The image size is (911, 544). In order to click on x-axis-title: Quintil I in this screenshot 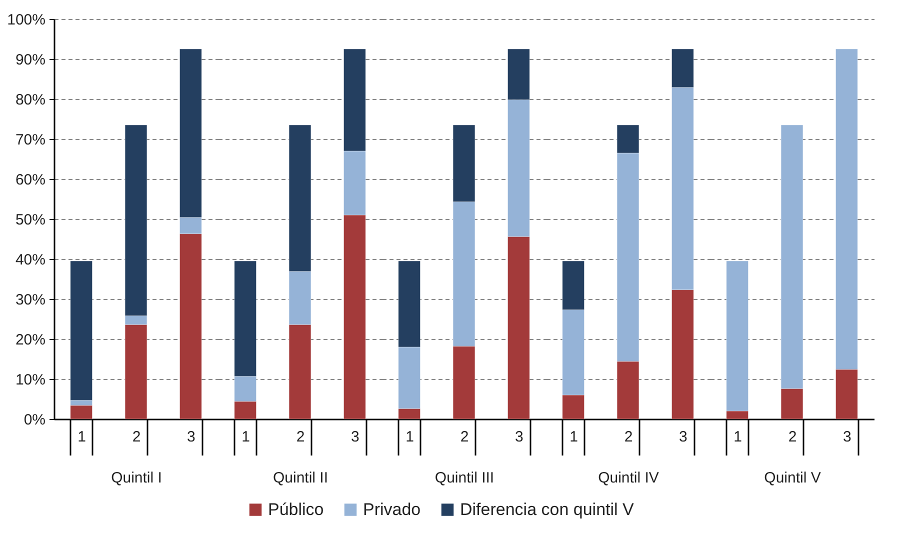, I will do `click(136, 477)`.